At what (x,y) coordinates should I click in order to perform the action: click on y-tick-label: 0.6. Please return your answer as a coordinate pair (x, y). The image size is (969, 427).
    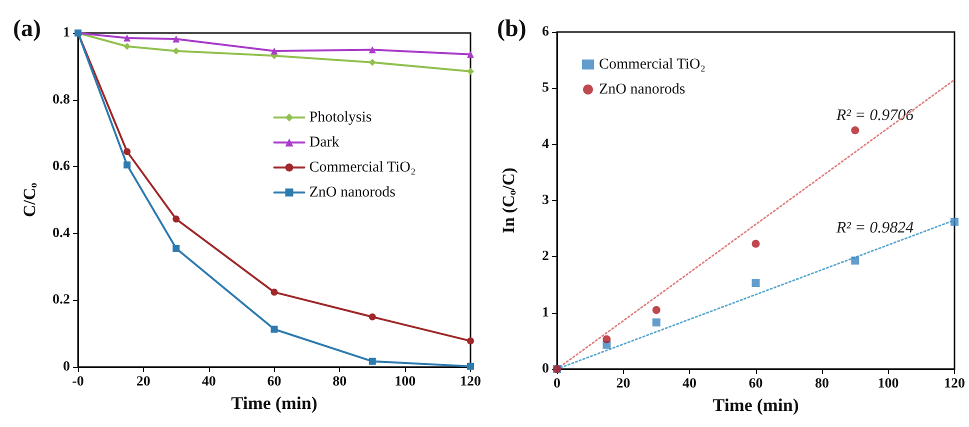
    Looking at the image, I should click on (61, 166).